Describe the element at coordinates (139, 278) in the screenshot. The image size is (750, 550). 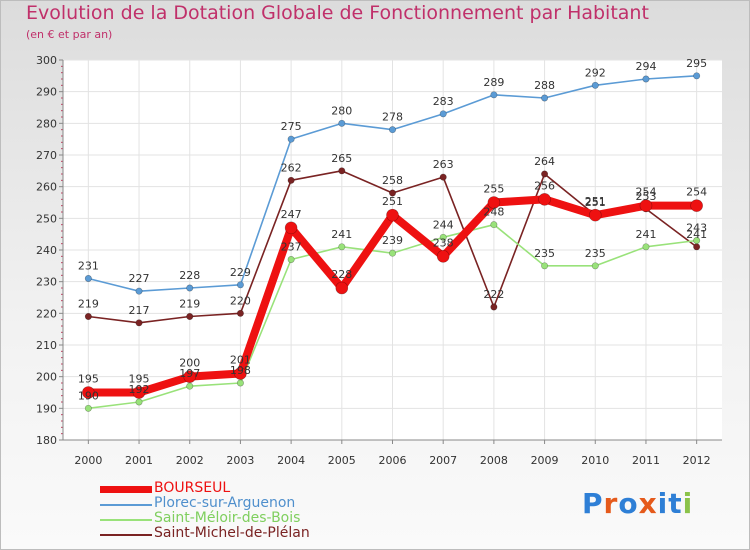
I see `data-label: 227` at that location.